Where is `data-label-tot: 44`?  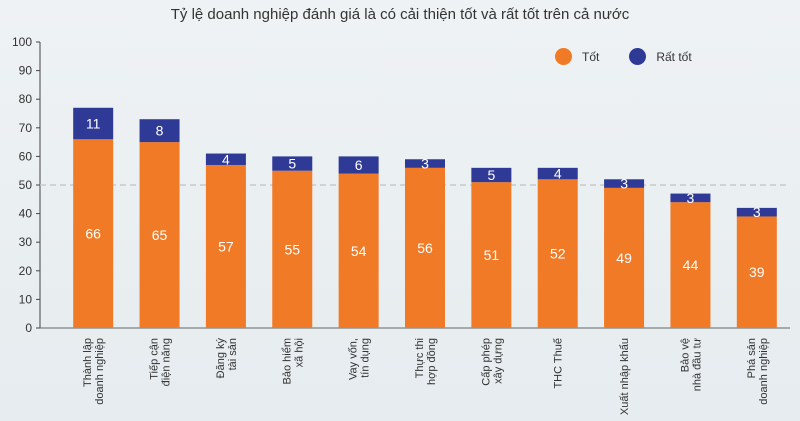
data-label-tot: 44 is located at coordinates (691, 265).